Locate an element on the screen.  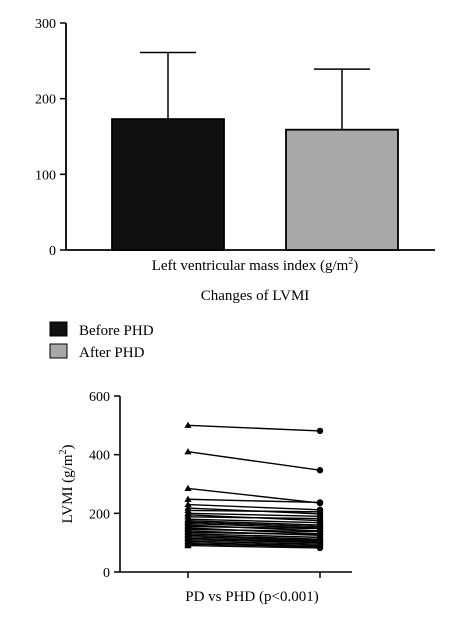
pair-y-axis-label: LVMI (g/m2) is located at coordinates (67, 483).